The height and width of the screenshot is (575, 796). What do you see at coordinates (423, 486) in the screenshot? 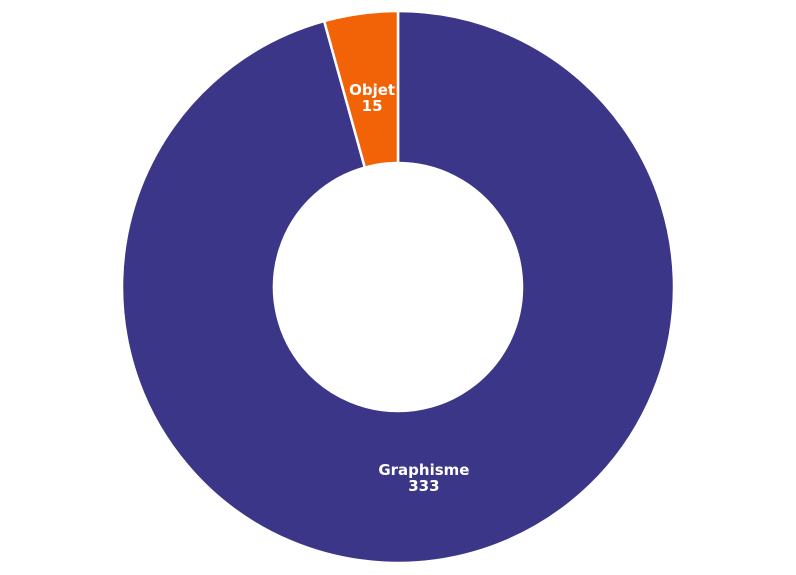
I see `slice-value-graphisme: 333` at bounding box center [423, 486].